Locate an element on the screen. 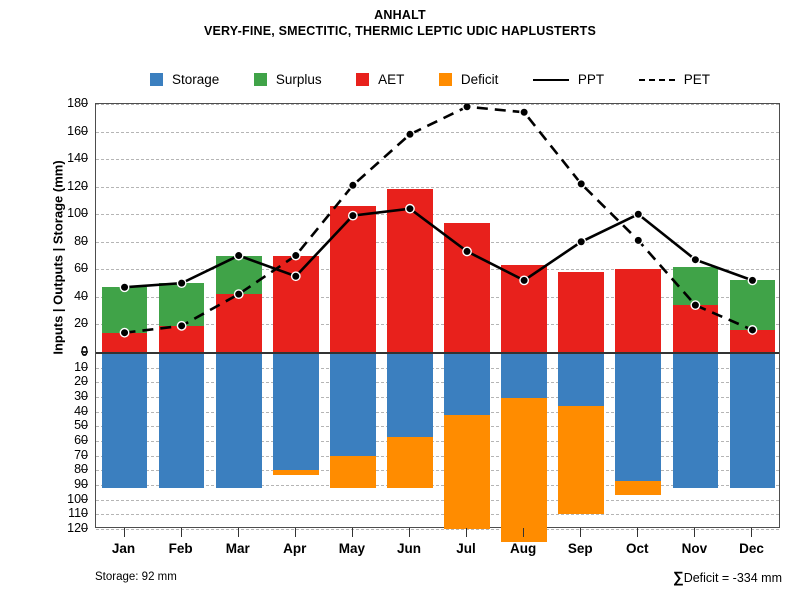 The width and height of the screenshot is (800, 600). lower-bar-group-may is located at coordinates (353, 441).